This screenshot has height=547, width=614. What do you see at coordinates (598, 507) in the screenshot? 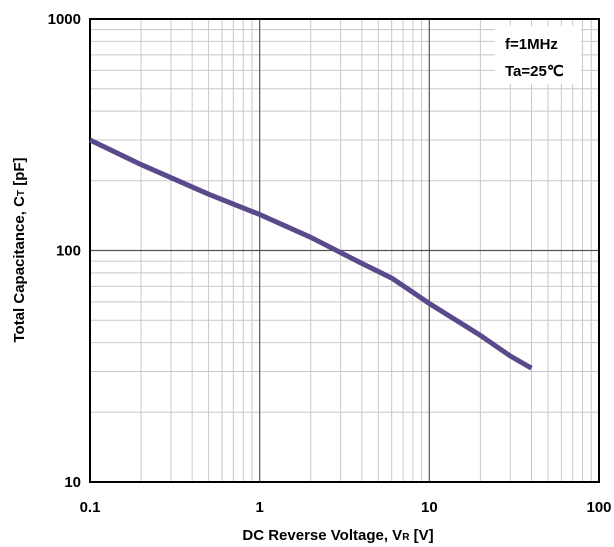
I see `x-tick-label: 100` at bounding box center [598, 507].